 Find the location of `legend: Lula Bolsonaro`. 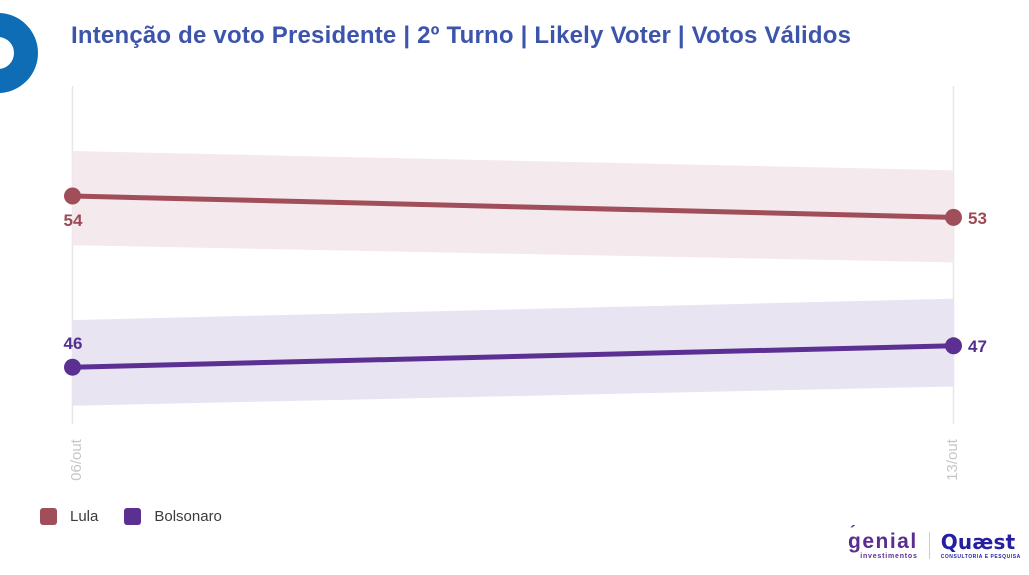

legend: Lula Bolsonaro is located at coordinates (131, 516).